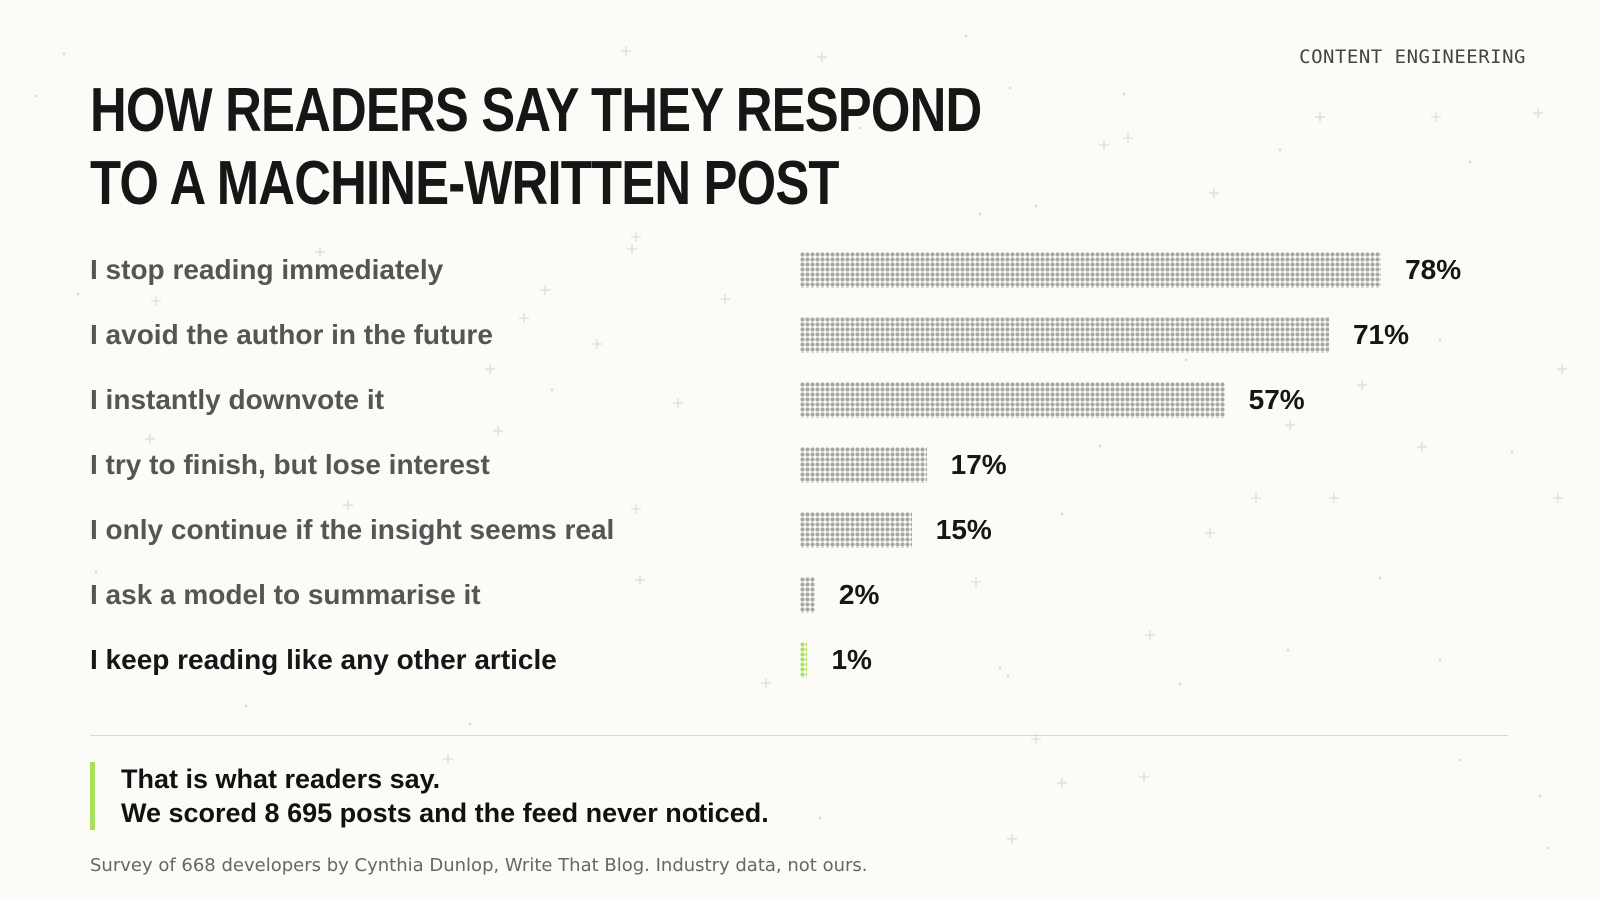  I want to click on chart-title-line-2: TO A MACHINE-WRITTEN POST, so click(464, 183).